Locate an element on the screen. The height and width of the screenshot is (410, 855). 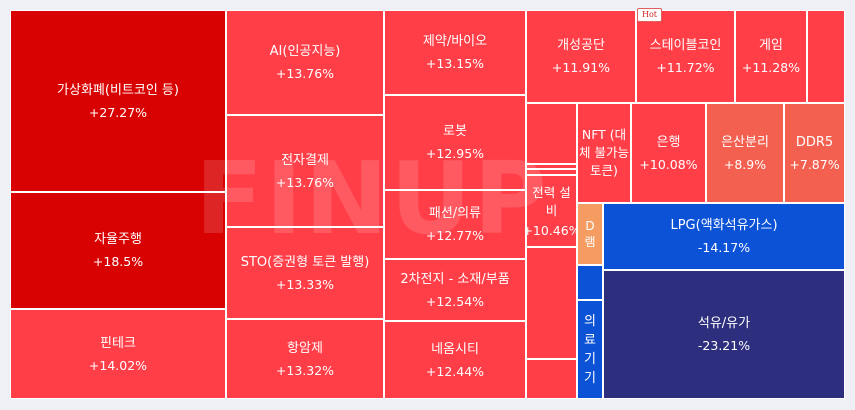
sector-tile: 개성공단 +11.91% is located at coordinates (581, 56).